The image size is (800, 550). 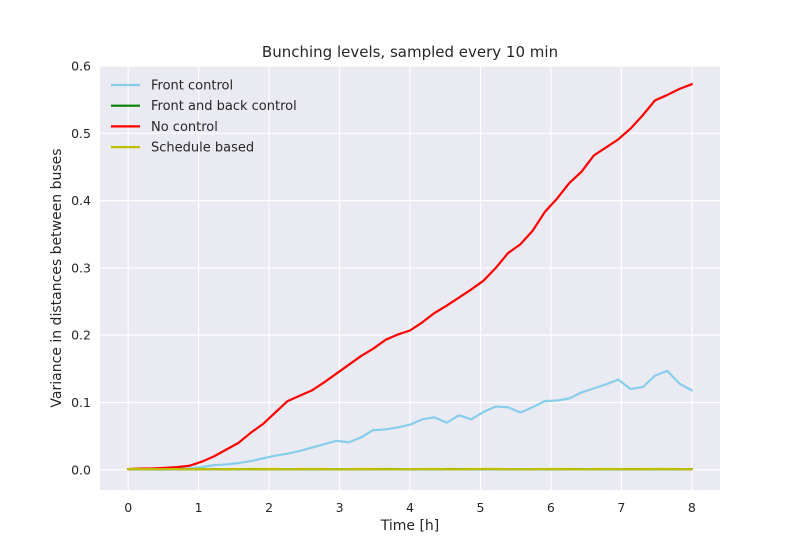 What do you see at coordinates (340, 507) in the screenshot?
I see `x-tick-label: 3` at bounding box center [340, 507].